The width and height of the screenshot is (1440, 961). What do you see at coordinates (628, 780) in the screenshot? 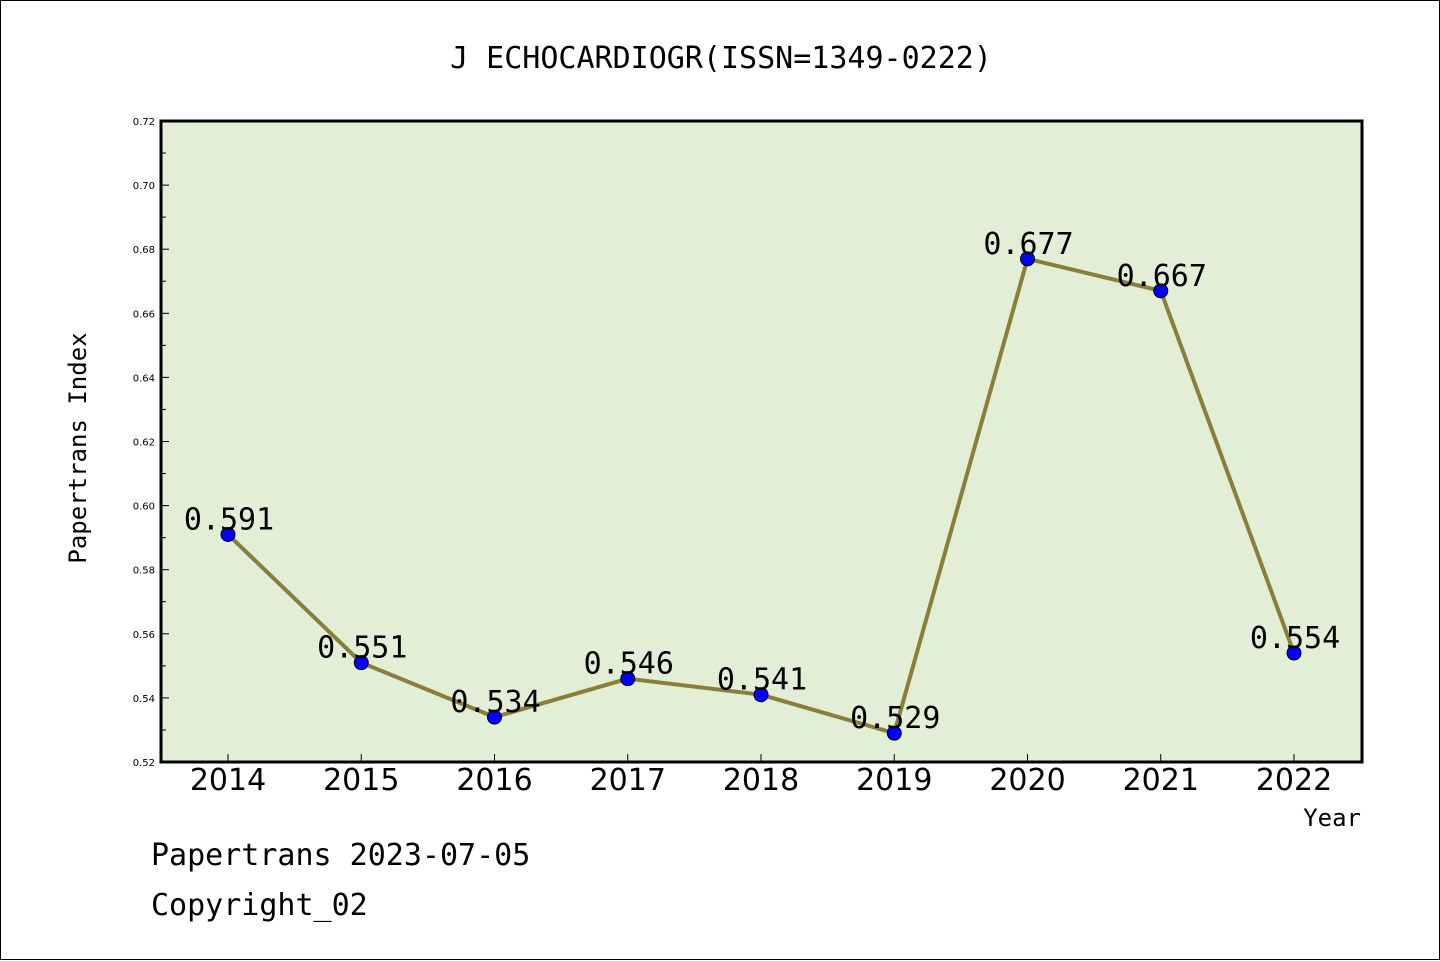
I see `x-tick-label: 2017` at bounding box center [628, 780].